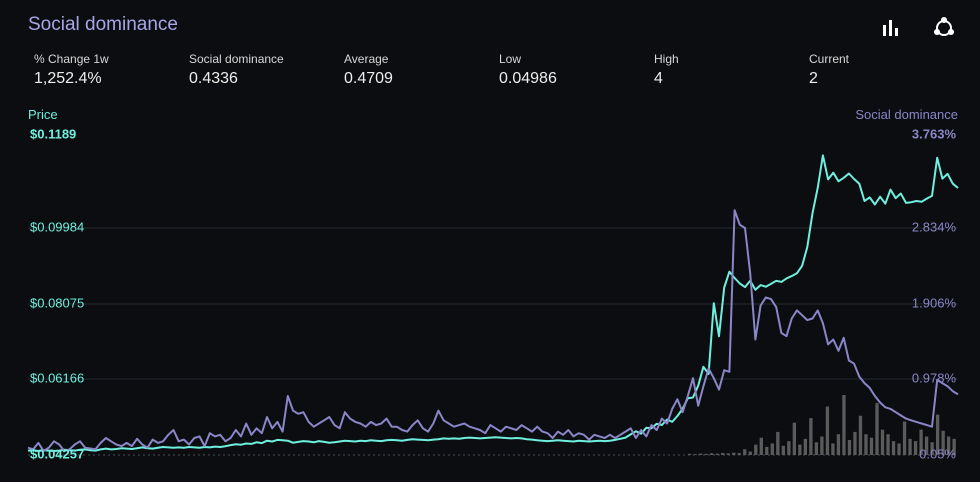  I want to click on right-axis-tick-label: 3.763%, so click(934, 133).